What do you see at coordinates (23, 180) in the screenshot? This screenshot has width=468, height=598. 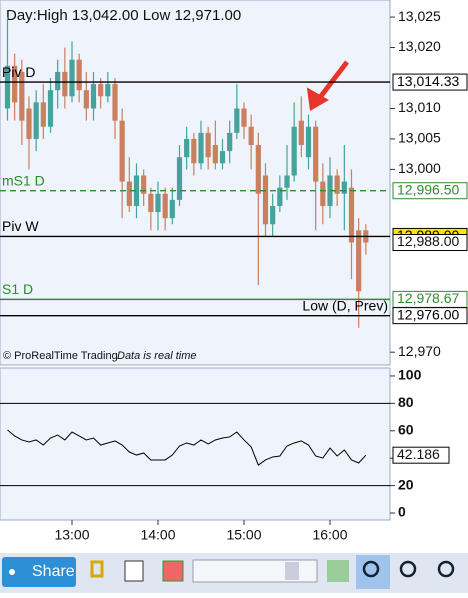 I see `level-name: mS1 D` at bounding box center [23, 180].